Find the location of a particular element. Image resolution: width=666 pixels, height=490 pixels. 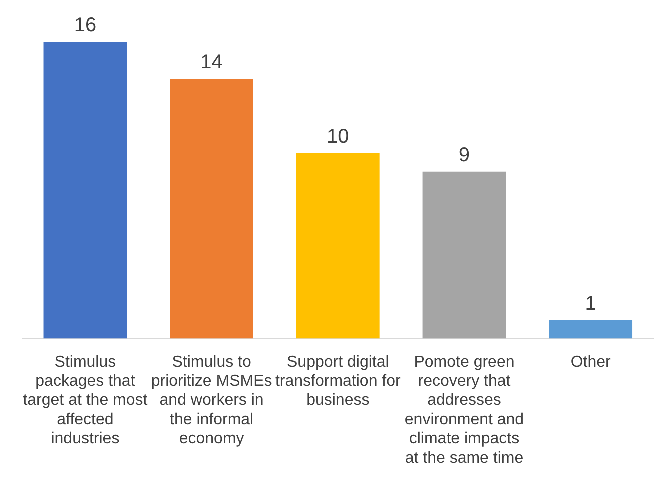

data-label: 10 is located at coordinates (338, 137).